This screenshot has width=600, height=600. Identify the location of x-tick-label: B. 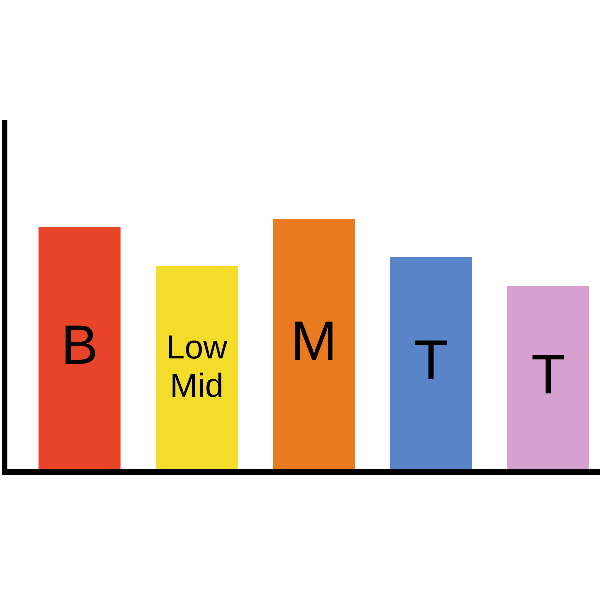
(81, 345).